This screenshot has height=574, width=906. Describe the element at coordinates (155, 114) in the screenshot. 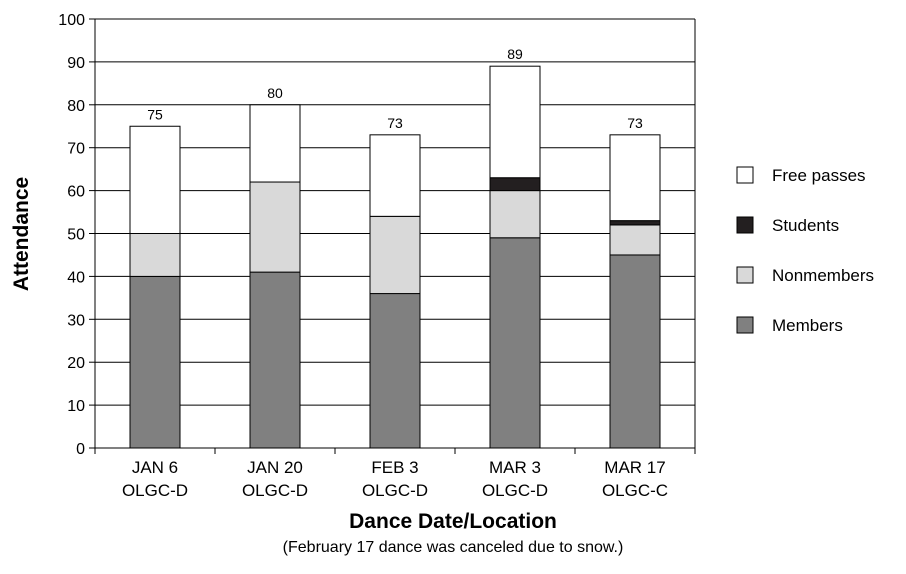

I see `bar-total-label: 75` at that location.